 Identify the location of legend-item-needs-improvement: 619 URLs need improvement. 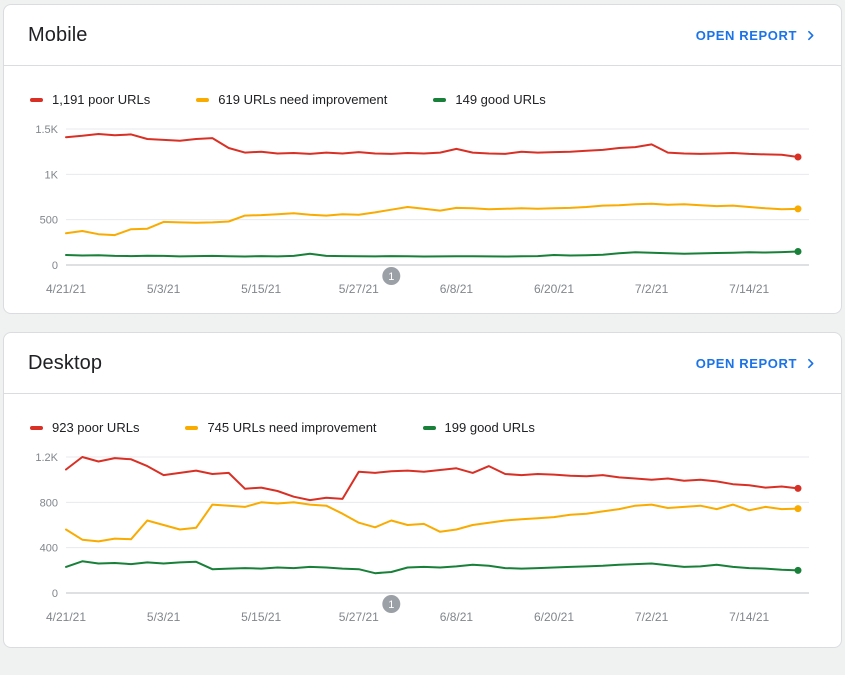
(291, 99).